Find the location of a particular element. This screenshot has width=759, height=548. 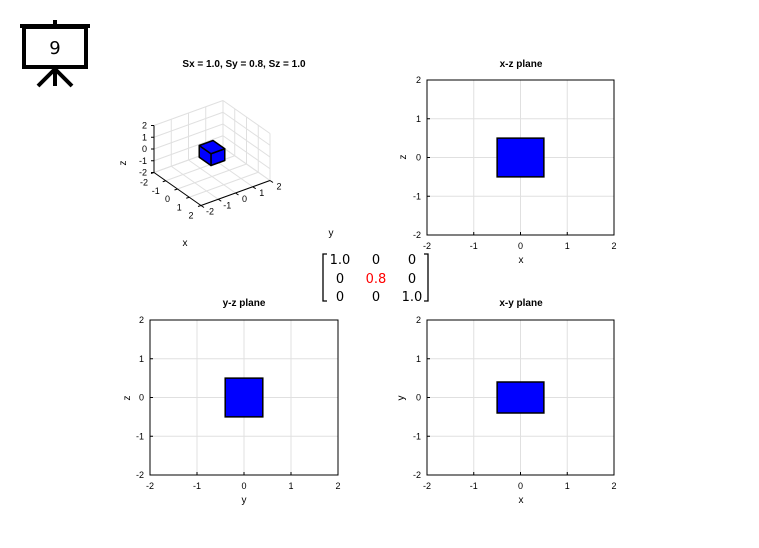

plot-yz-xlabel: y is located at coordinates (244, 500).